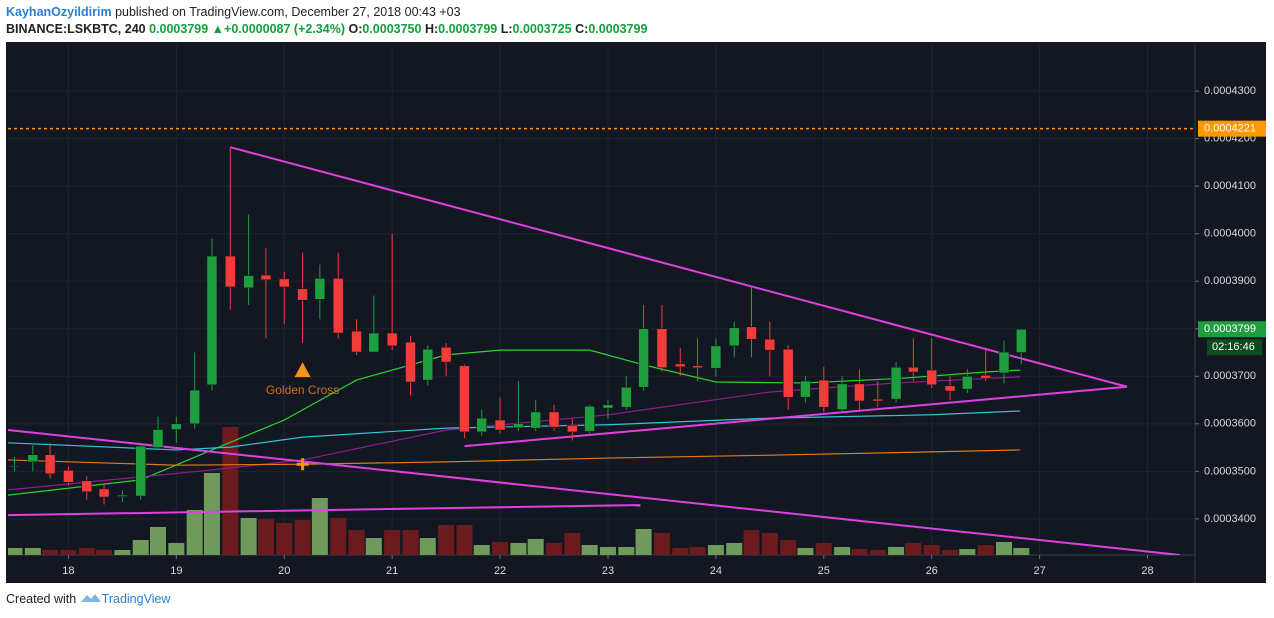 This screenshot has height=618, width=1274. What do you see at coordinates (500, 571) in the screenshot?
I see `x-tick-label: 22` at bounding box center [500, 571].